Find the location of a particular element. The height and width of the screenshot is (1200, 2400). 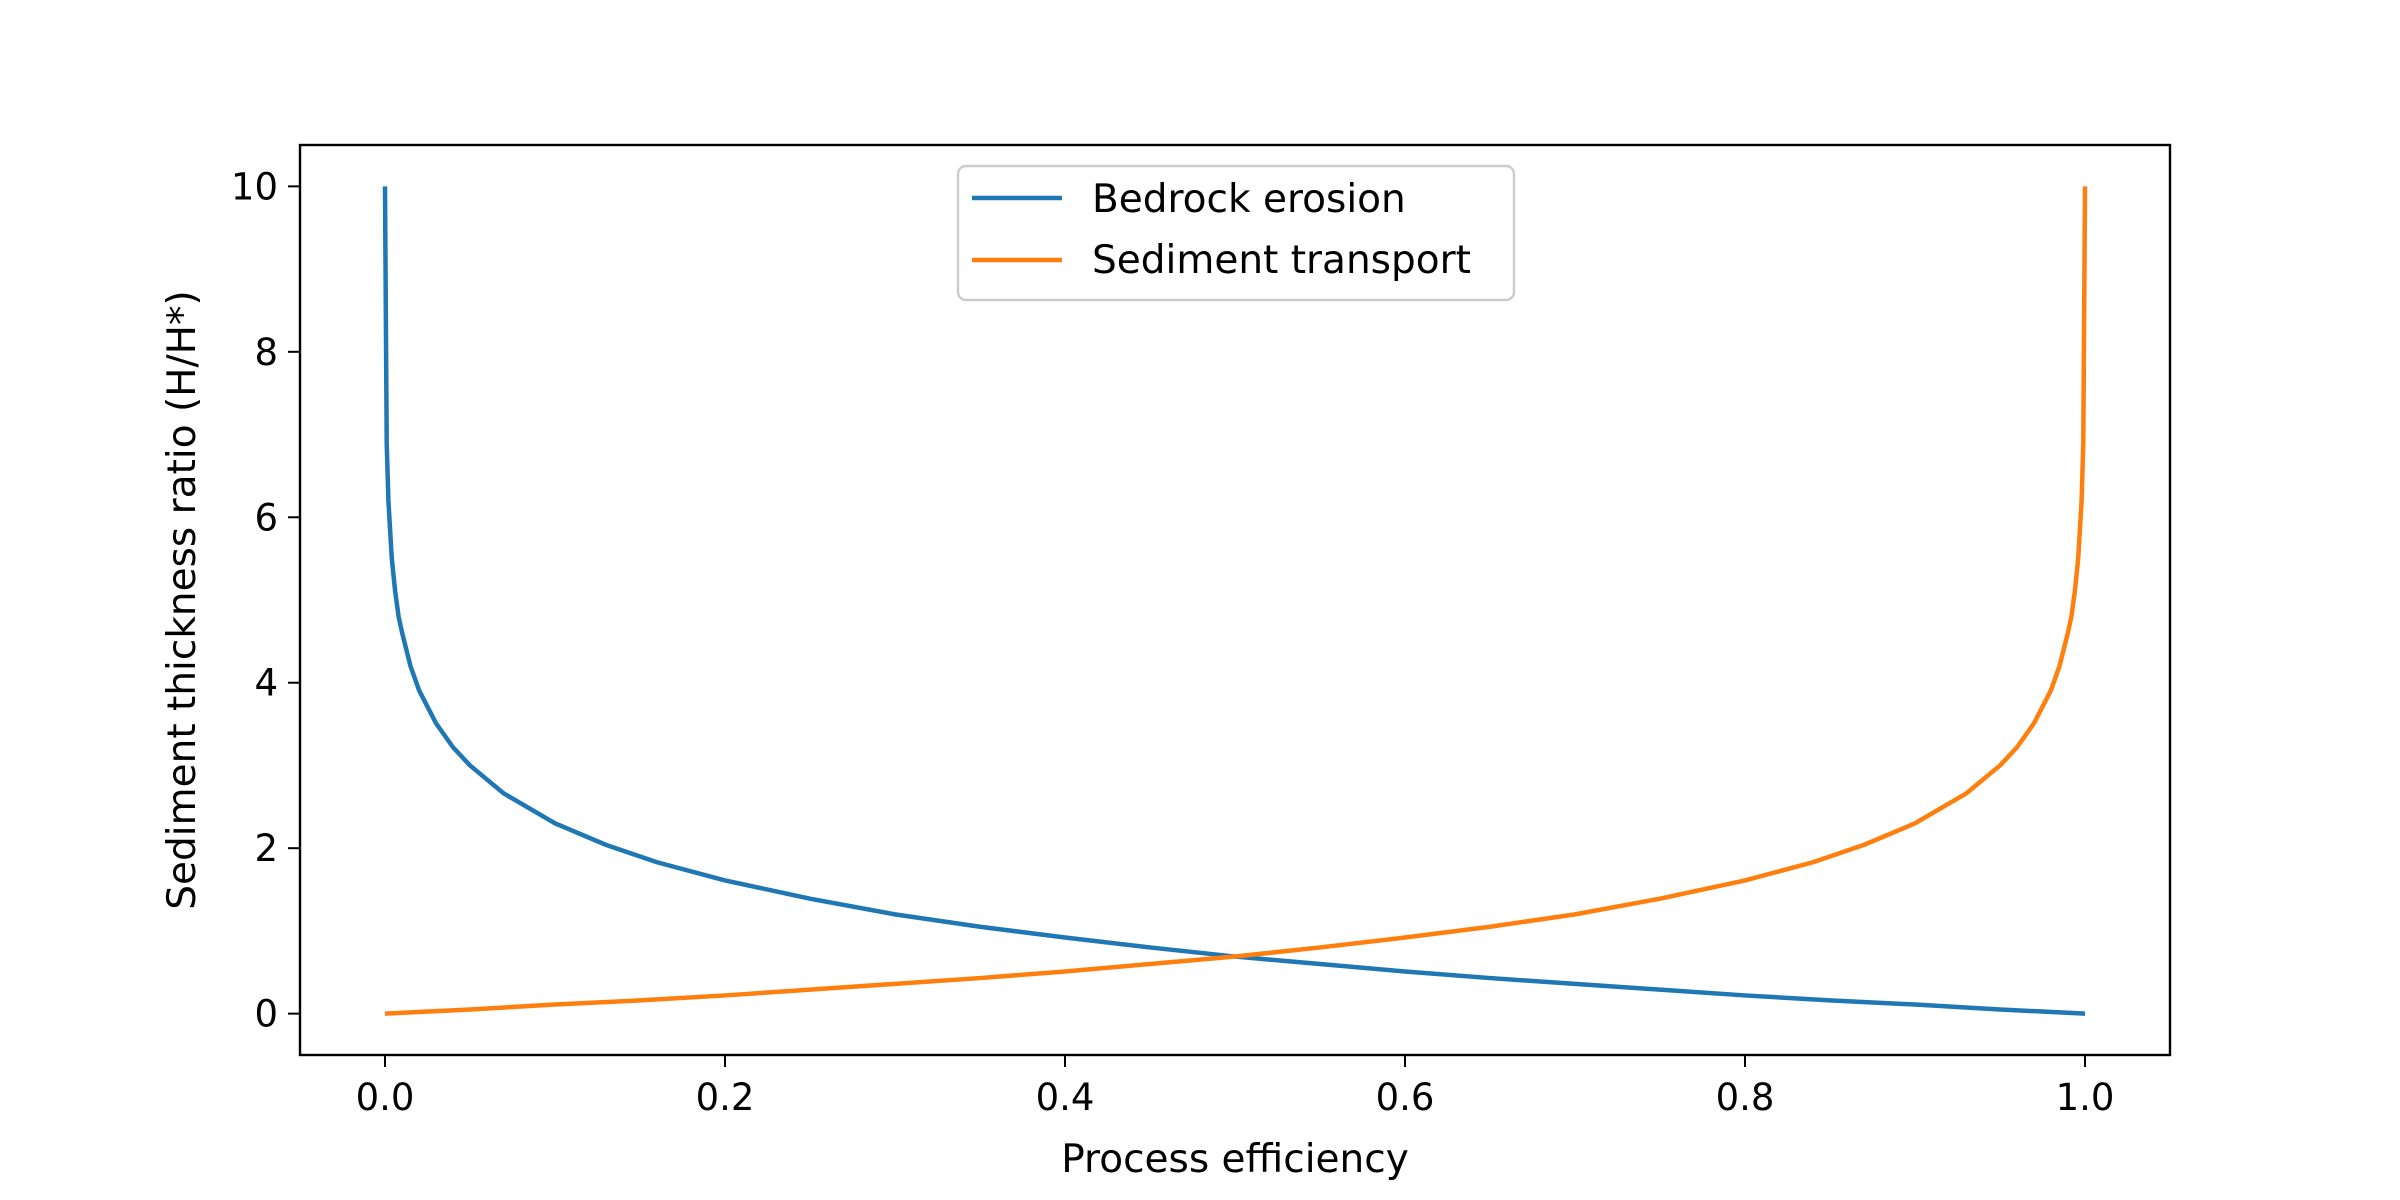

y-axis: 0 2 4 6 8 10 is located at coordinates (265, 600).